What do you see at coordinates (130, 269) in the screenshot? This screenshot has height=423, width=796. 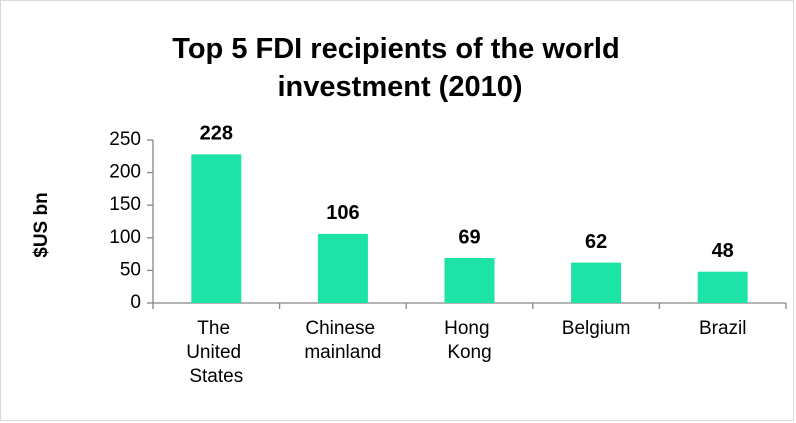 I see `y-tick-label: 50` at bounding box center [130, 269].